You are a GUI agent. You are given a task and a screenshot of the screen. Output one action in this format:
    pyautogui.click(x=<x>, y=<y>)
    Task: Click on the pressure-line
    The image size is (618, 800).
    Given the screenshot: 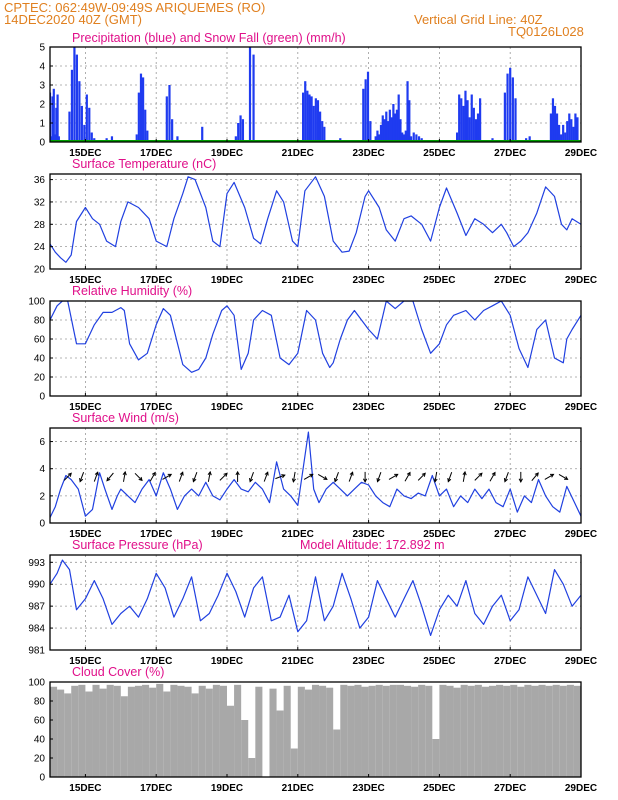 What is the action you would take?
    pyautogui.click(x=315, y=598)
    